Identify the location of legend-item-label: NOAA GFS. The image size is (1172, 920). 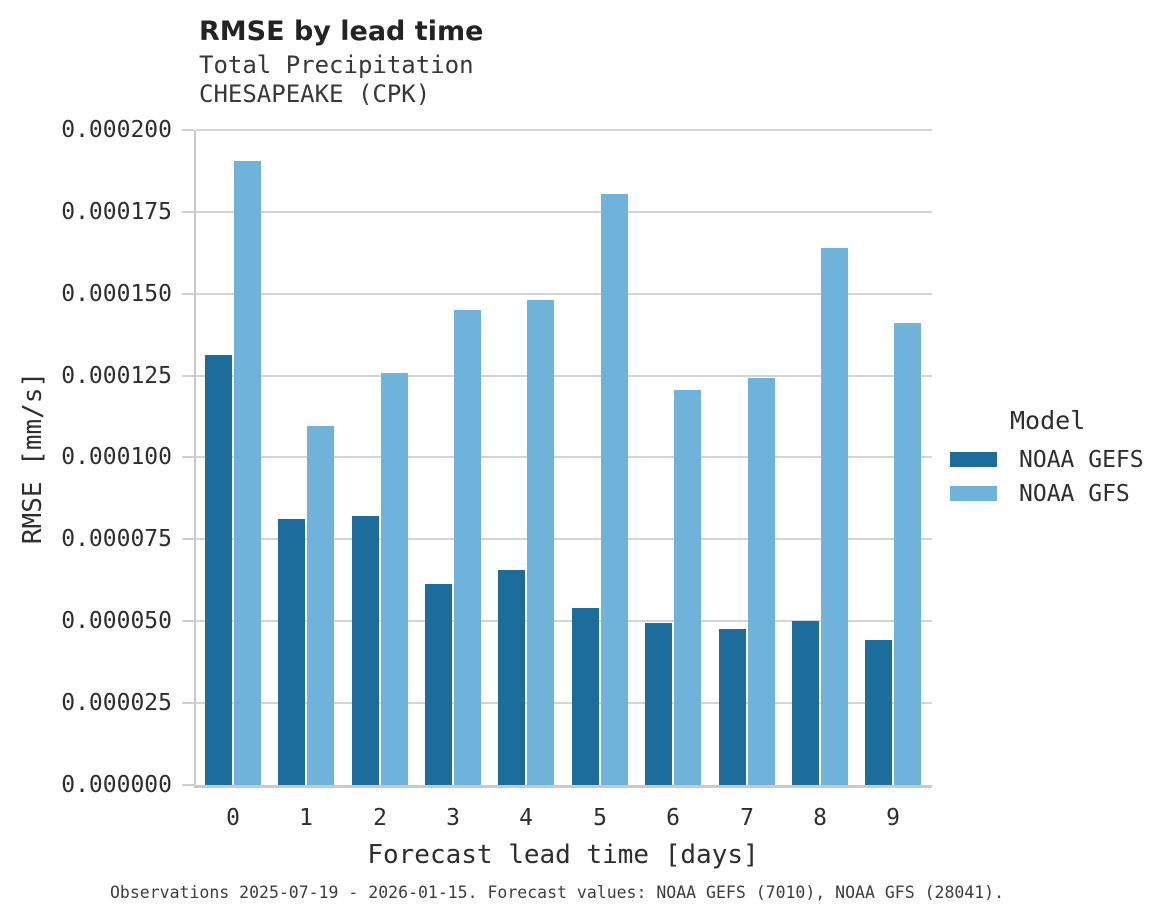
(1074, 493).